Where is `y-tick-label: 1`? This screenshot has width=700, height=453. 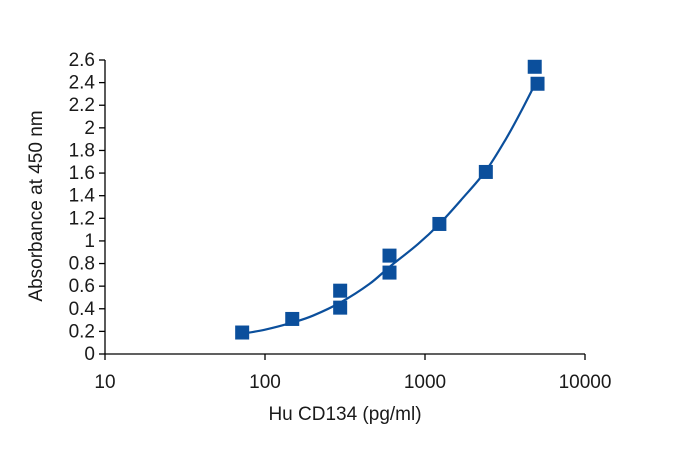
y-tick-label: 1 is located at coordinates (89, 241).